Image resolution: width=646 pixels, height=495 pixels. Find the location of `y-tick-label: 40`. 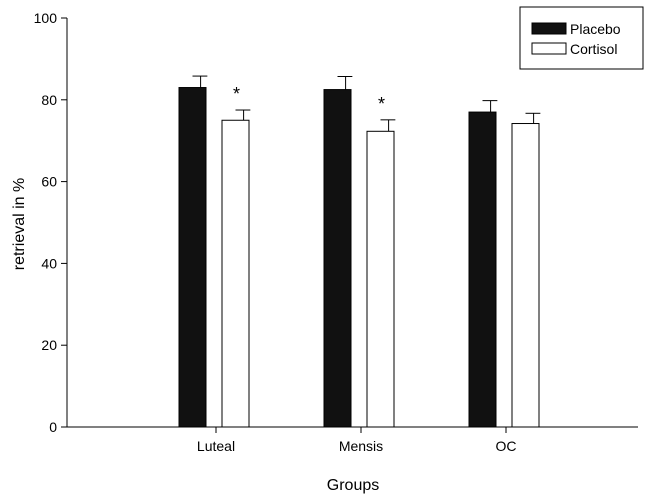

y-tick-label: 40 is located at coordinates (49, 263).